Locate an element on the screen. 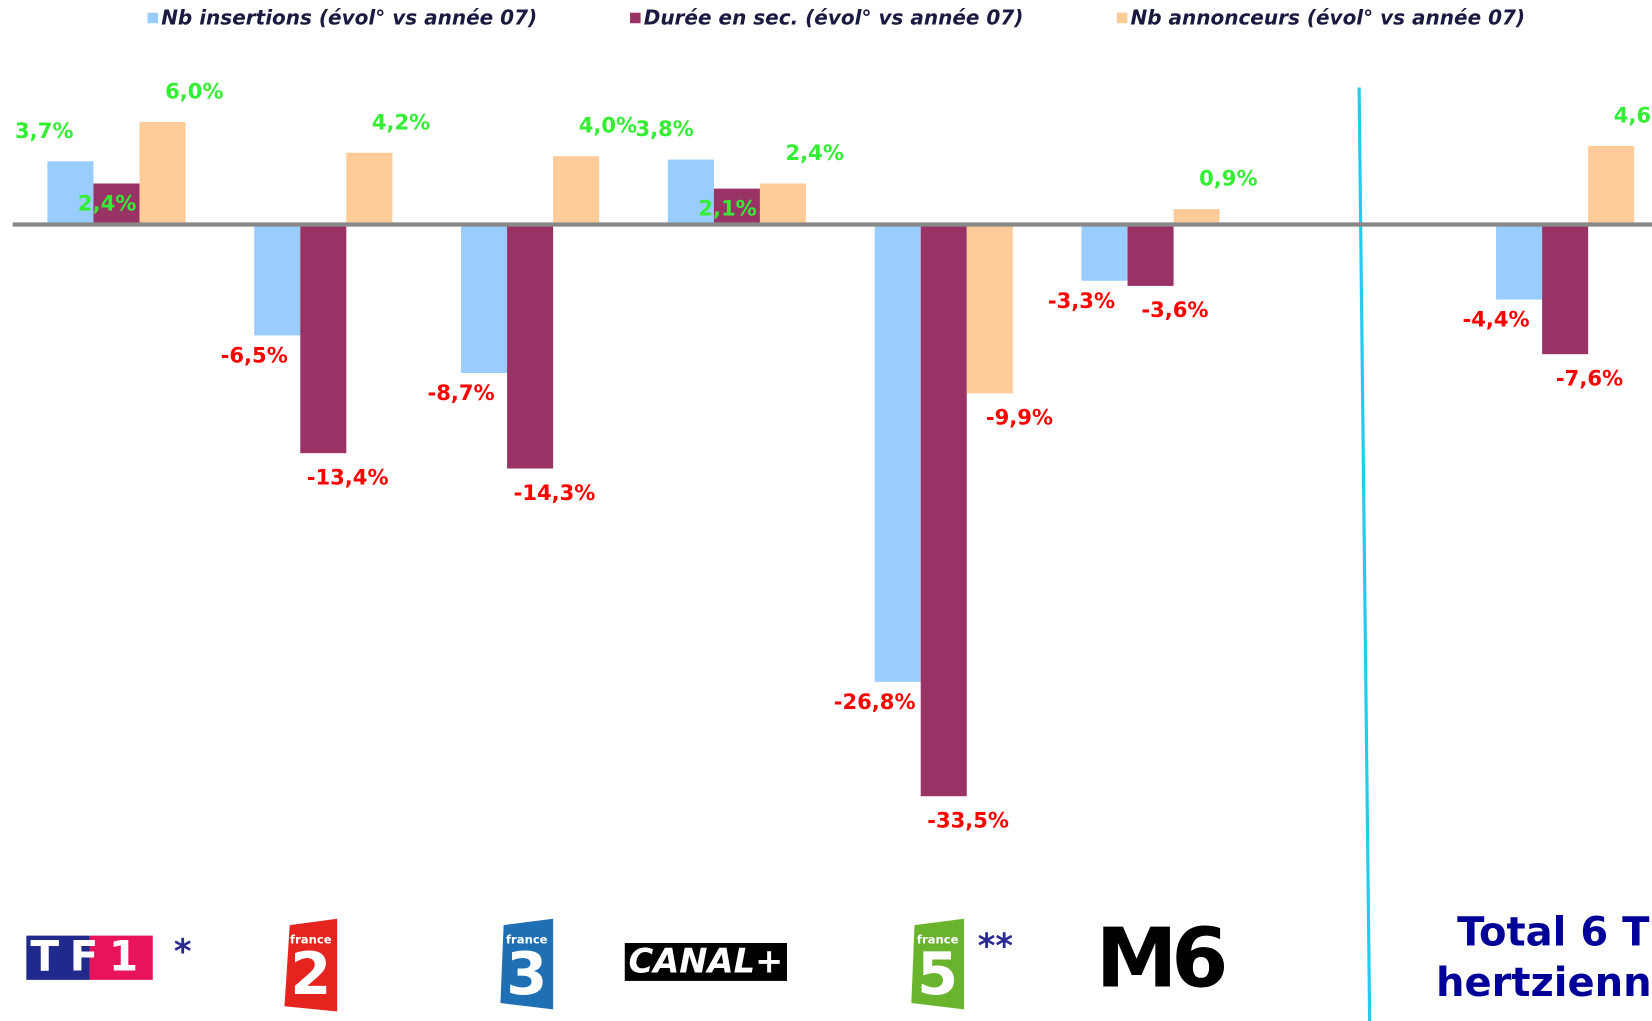  category-label: M6 is located at coordinates (1160, 959).